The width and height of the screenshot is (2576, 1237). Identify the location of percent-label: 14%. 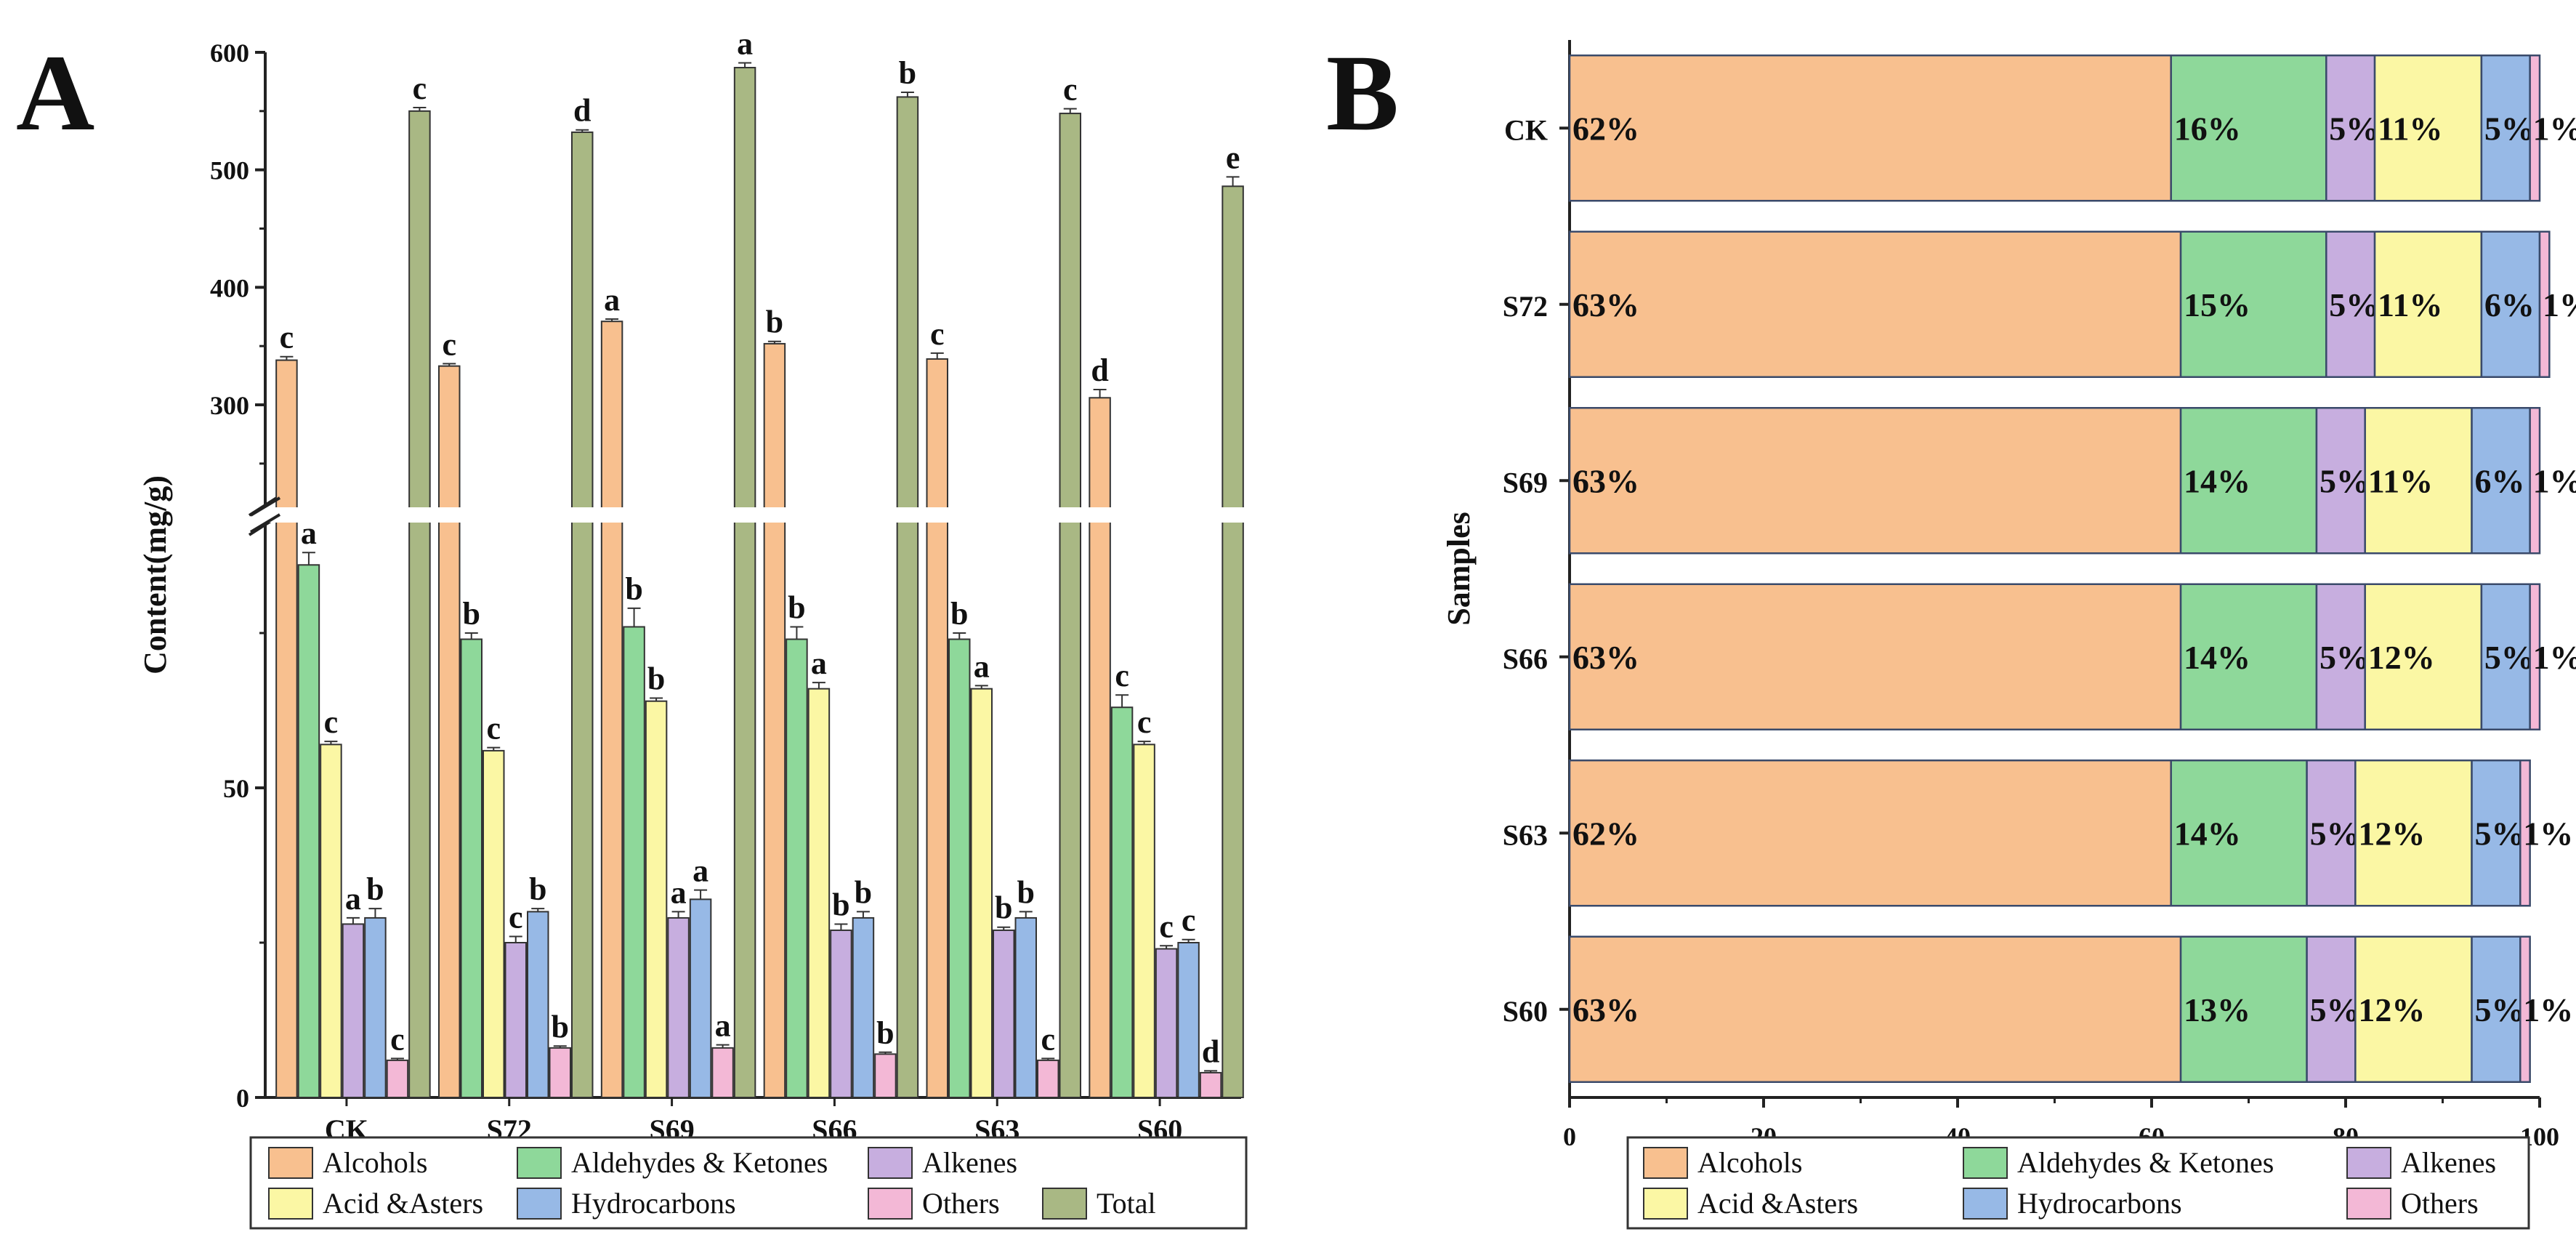
(2208, 834).